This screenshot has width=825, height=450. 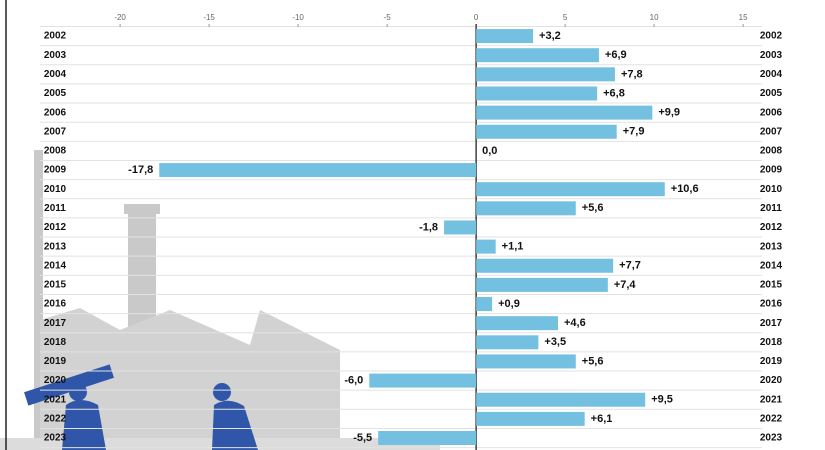 I want to click on y-tick-label: 2019, so click(x=55, y=361).